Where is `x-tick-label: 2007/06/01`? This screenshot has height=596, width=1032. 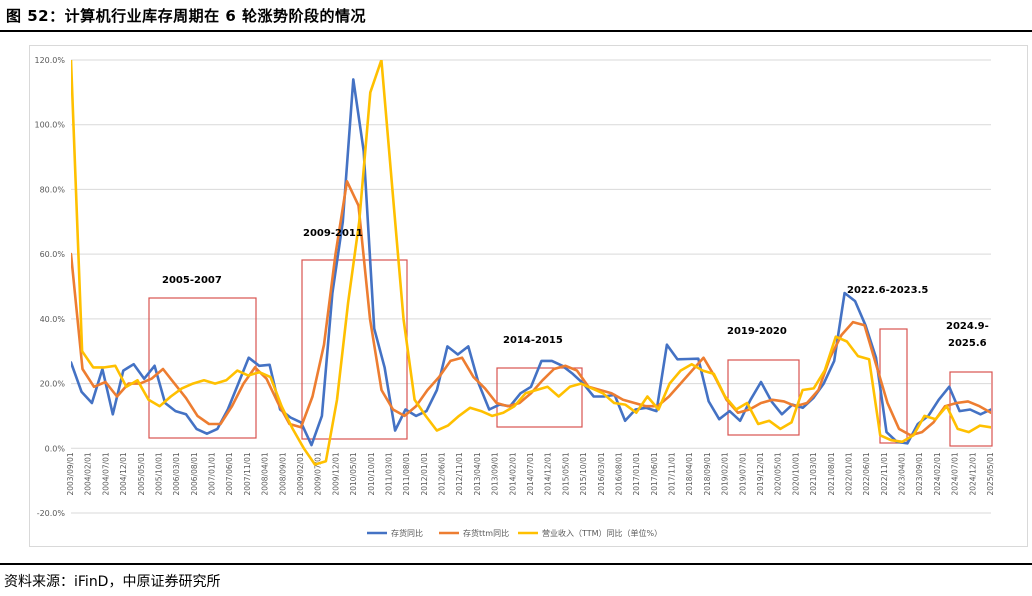 x-tick-label: 2007/06/01 is located at coordinates (229, 473).